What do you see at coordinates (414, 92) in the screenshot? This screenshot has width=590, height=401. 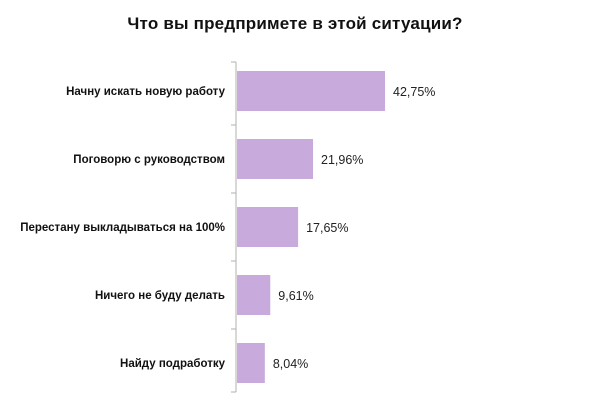 I see `value-label: 42,75%` at bounding box center [414, 92].